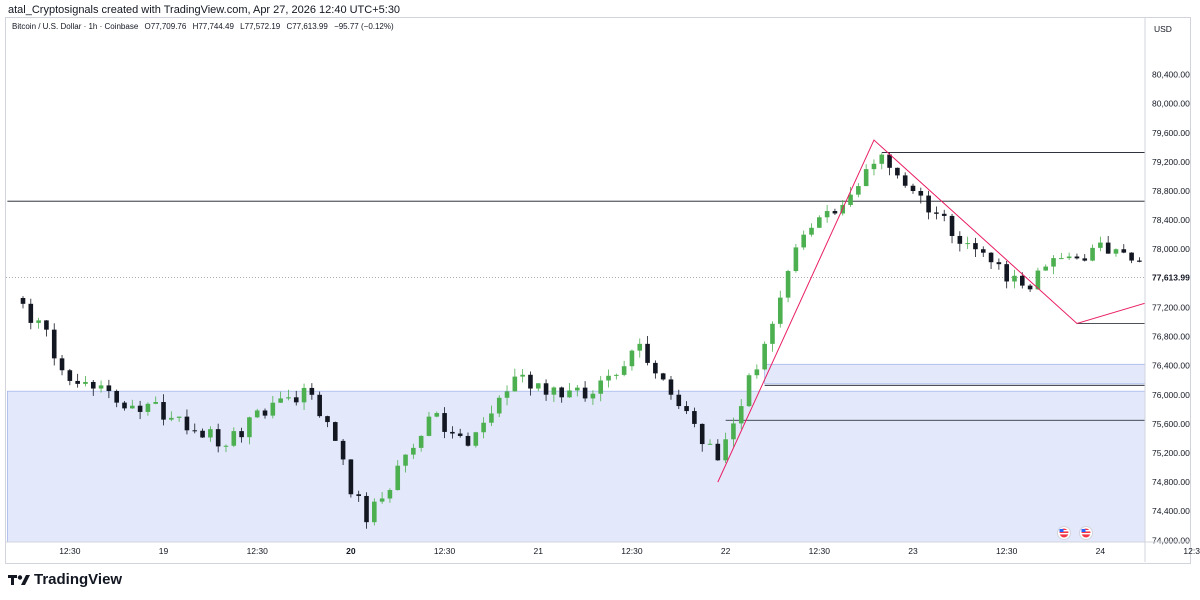 This screenshot has height=600, width=1200. Describe the element at coordinates (307, 26) in the screenshot. I see `ohlc-close: C77,613.99` at that location.